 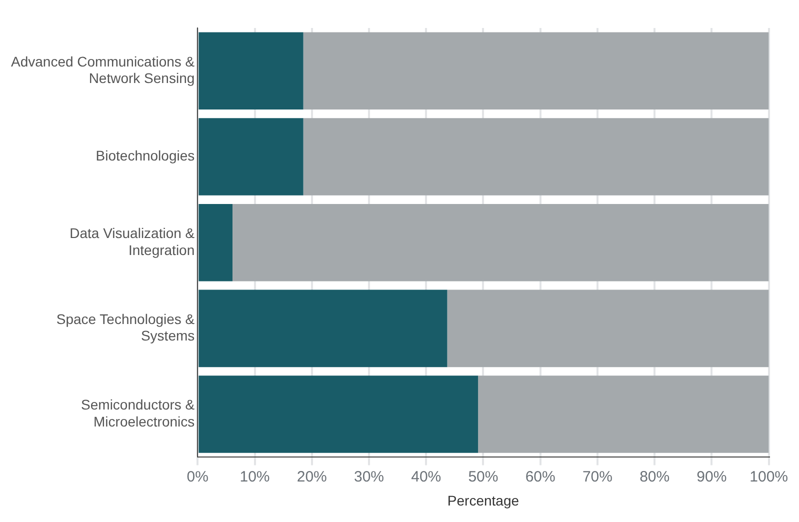 What do you see at coordinates (655, 477) in the screenshot?
I see `x-tick-label: 80%` at bounding box center [655, 477].